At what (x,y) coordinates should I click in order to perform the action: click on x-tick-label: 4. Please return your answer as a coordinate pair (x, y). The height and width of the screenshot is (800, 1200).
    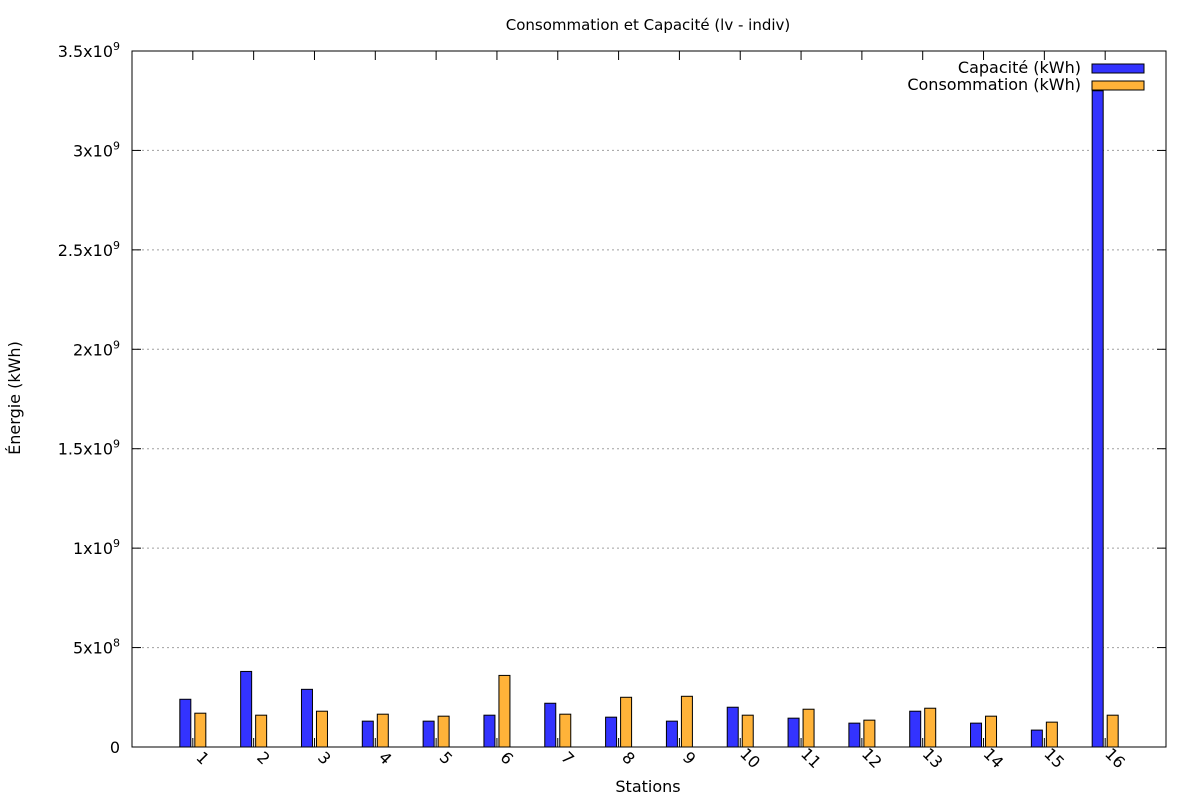
    Looking at the image, I should click on (385, 758).